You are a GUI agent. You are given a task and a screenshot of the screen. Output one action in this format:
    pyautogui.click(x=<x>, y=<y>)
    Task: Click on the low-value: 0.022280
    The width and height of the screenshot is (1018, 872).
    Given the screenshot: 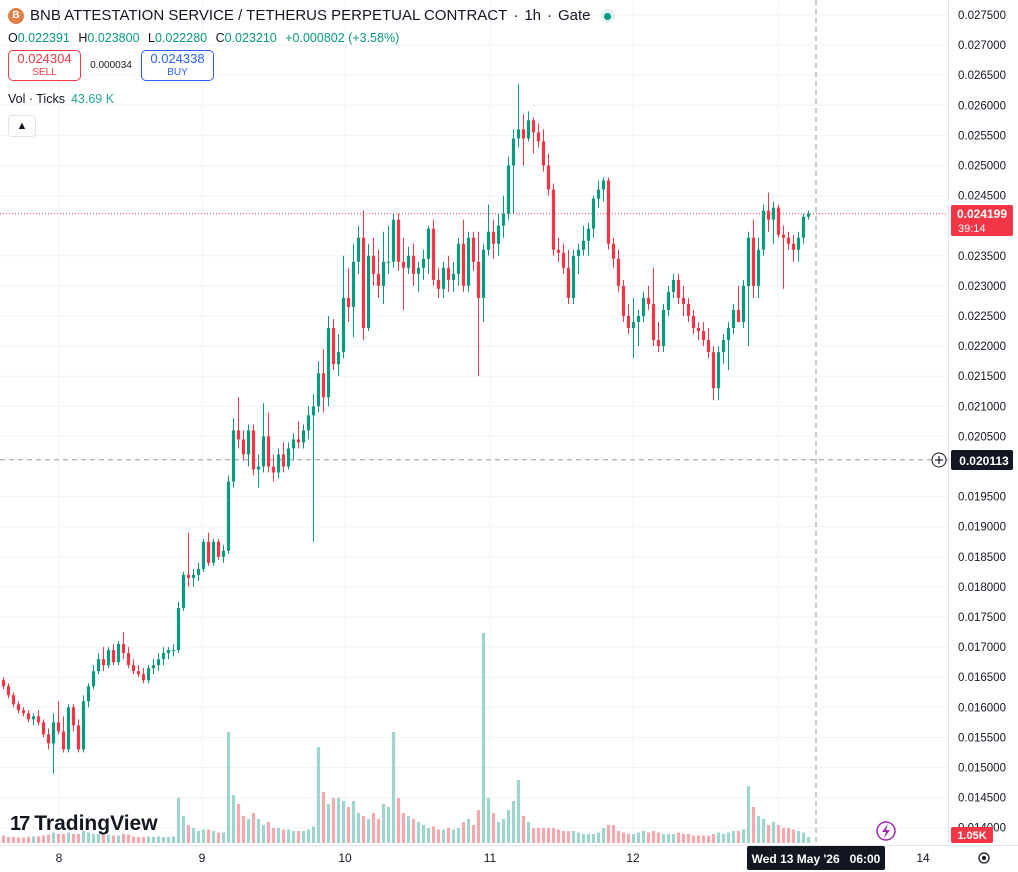 What is the action you would take?
    pyautogui.click(x=181, y=38)
    